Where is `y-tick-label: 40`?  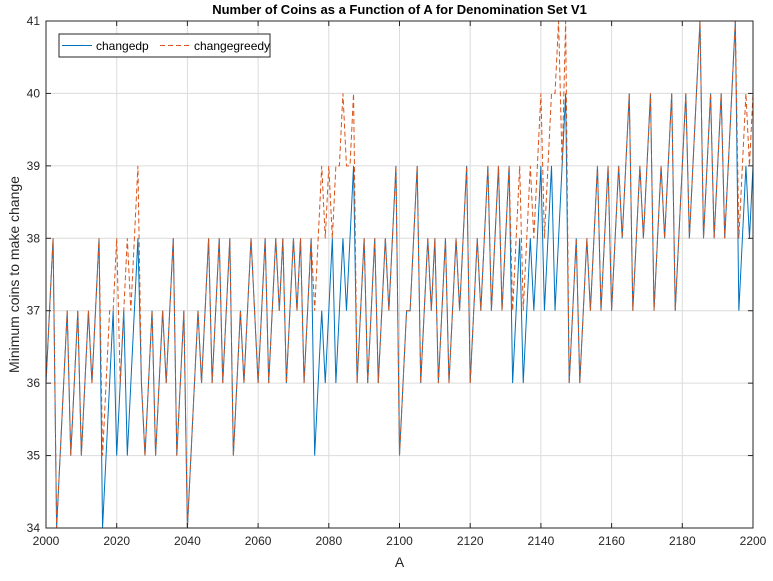 y-tick-label: 40 is located at coordinates (34, 93).